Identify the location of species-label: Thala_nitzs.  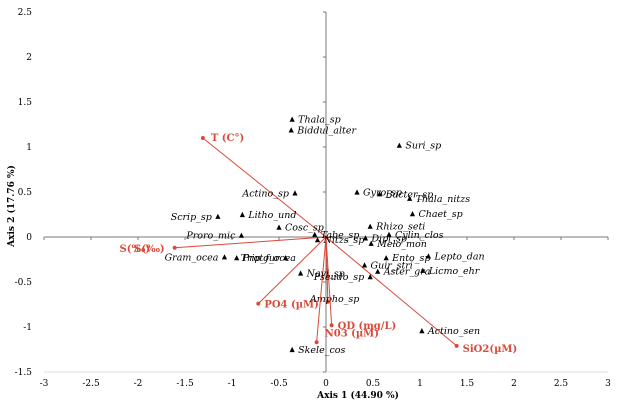
(443, 199).